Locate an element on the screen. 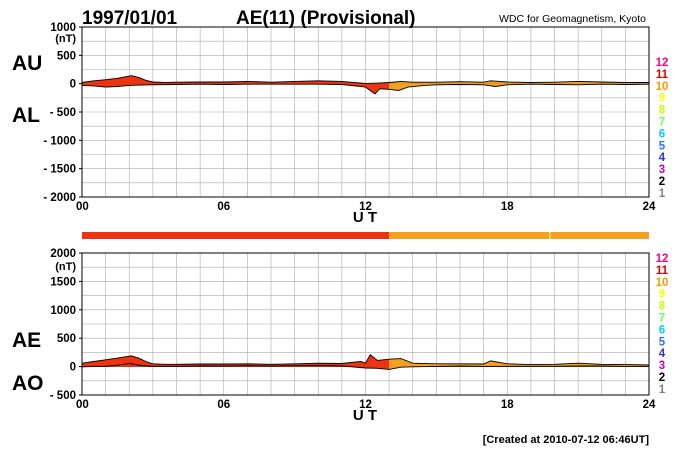 The width and height of the screenshot is (700, 450). ae-ao-y-tick-label: 2000 is located at coordinates (63, 254).